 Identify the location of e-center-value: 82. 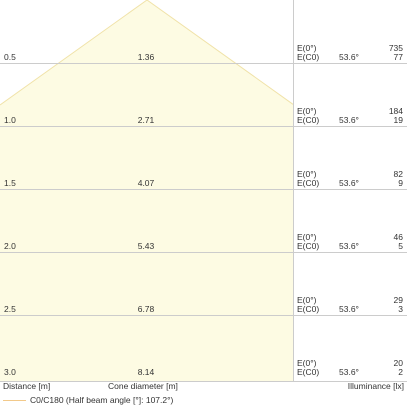
(399, 174).